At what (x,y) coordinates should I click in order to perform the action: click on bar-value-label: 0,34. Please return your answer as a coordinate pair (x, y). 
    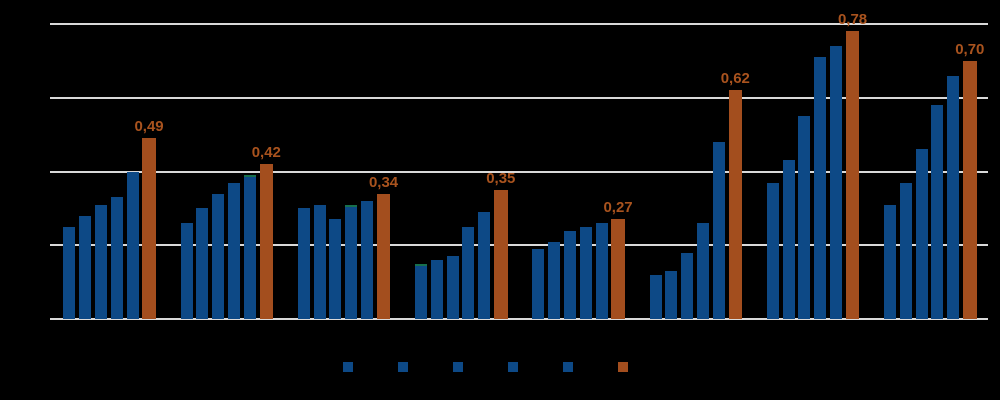
    Looking at the image, I should click on (383, 182).